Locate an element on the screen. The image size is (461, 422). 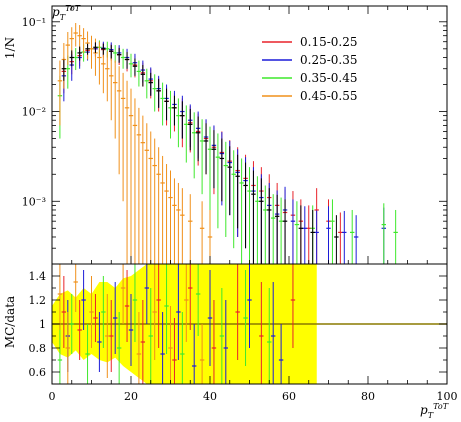
main-title: pTToT is located at coordinates (66, 13).